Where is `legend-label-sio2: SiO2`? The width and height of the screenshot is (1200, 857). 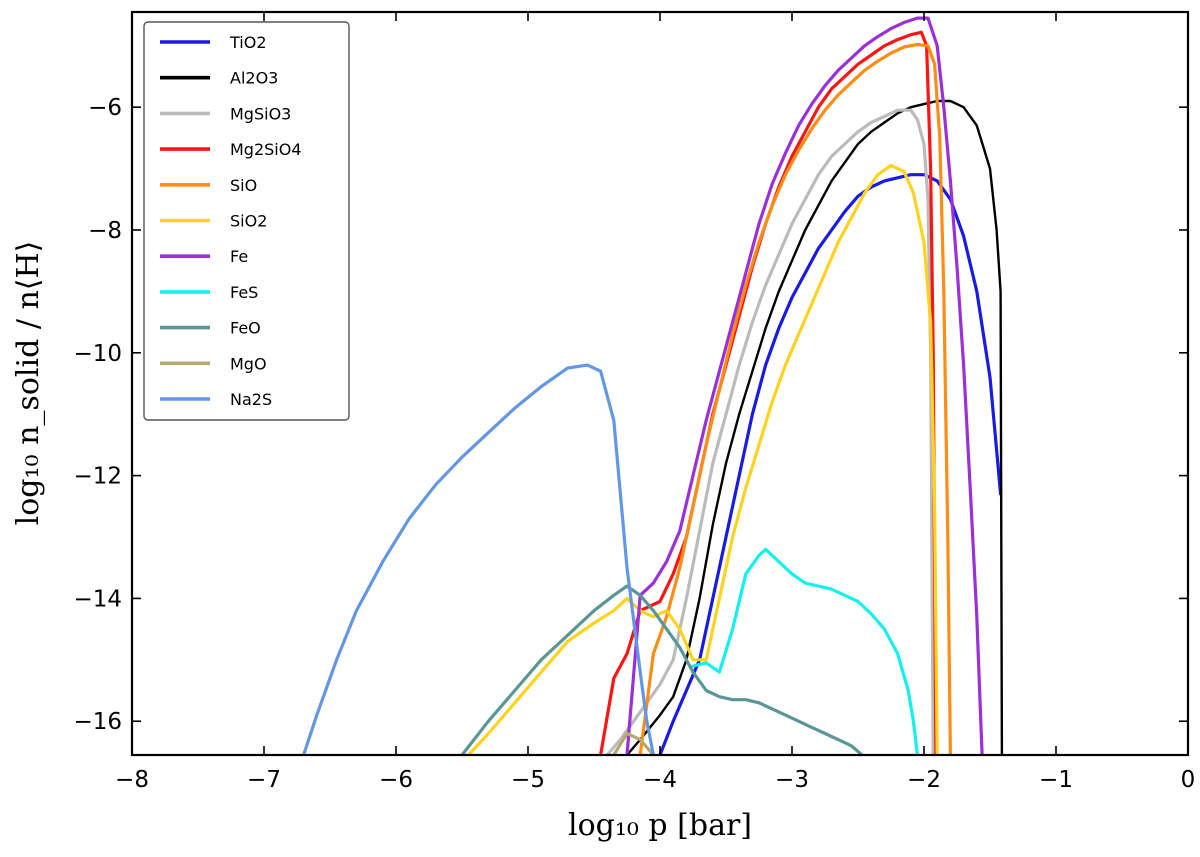
legend-label-sio2: SiO2 is located at coordinates (248, 221).